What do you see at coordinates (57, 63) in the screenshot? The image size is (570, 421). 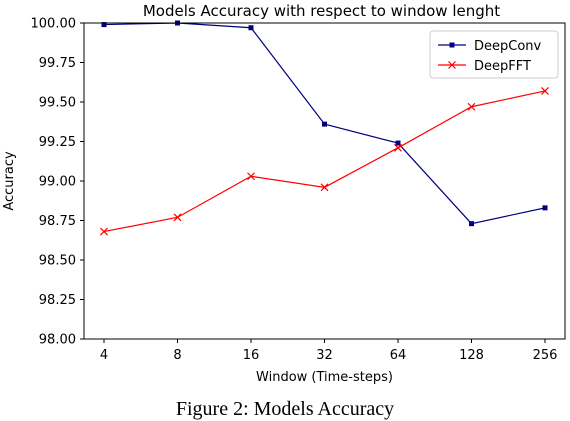 I see `y-tick-label: 99.75` at bounding box center [57, 63].